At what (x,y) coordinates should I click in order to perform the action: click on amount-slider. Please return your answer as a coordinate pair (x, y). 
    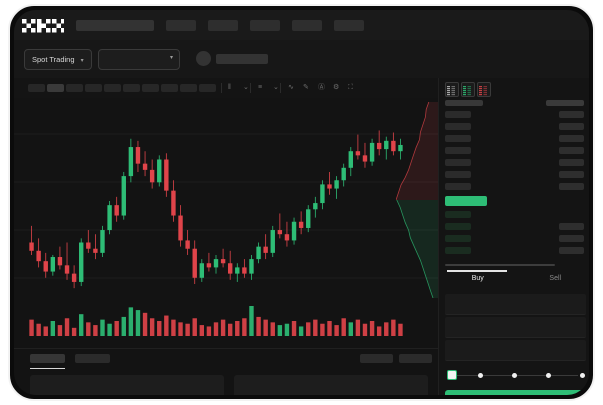
    Looking at the image, I should click on (516, 376).